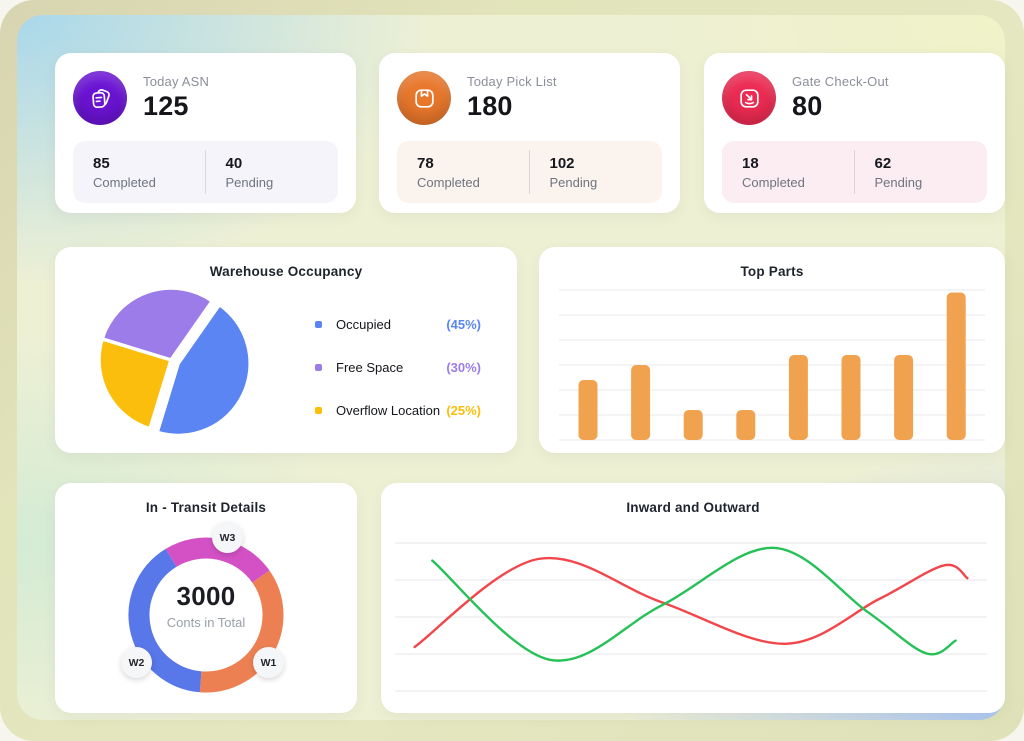  What do you see at coordinates (424, 98) in the screenshot?
I see `pick-list-icon` at bounding box center [424, 98].